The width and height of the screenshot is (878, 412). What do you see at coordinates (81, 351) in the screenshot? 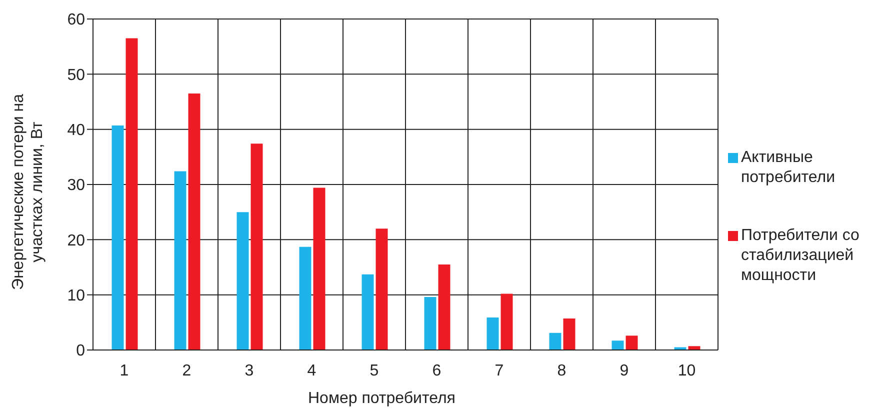
I see `y-tick-label: 0` at bounding box center [81, 351].